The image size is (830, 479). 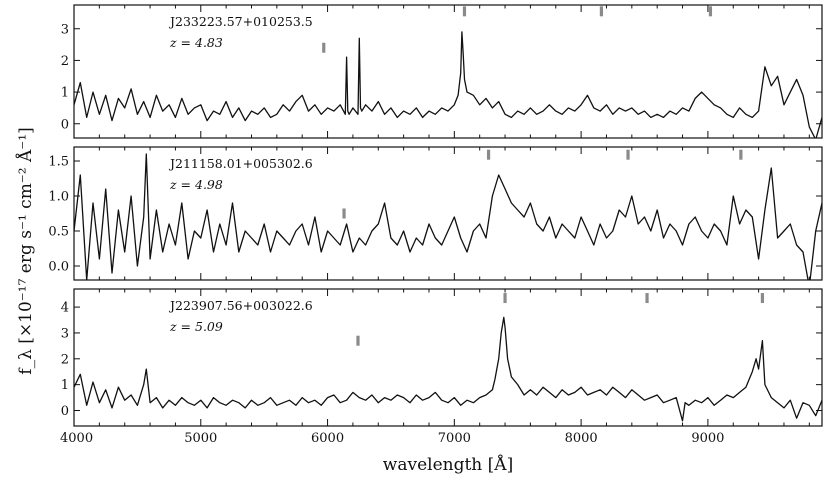 I want to click on x-tick-label: 5000, so click(x=200, y=438).